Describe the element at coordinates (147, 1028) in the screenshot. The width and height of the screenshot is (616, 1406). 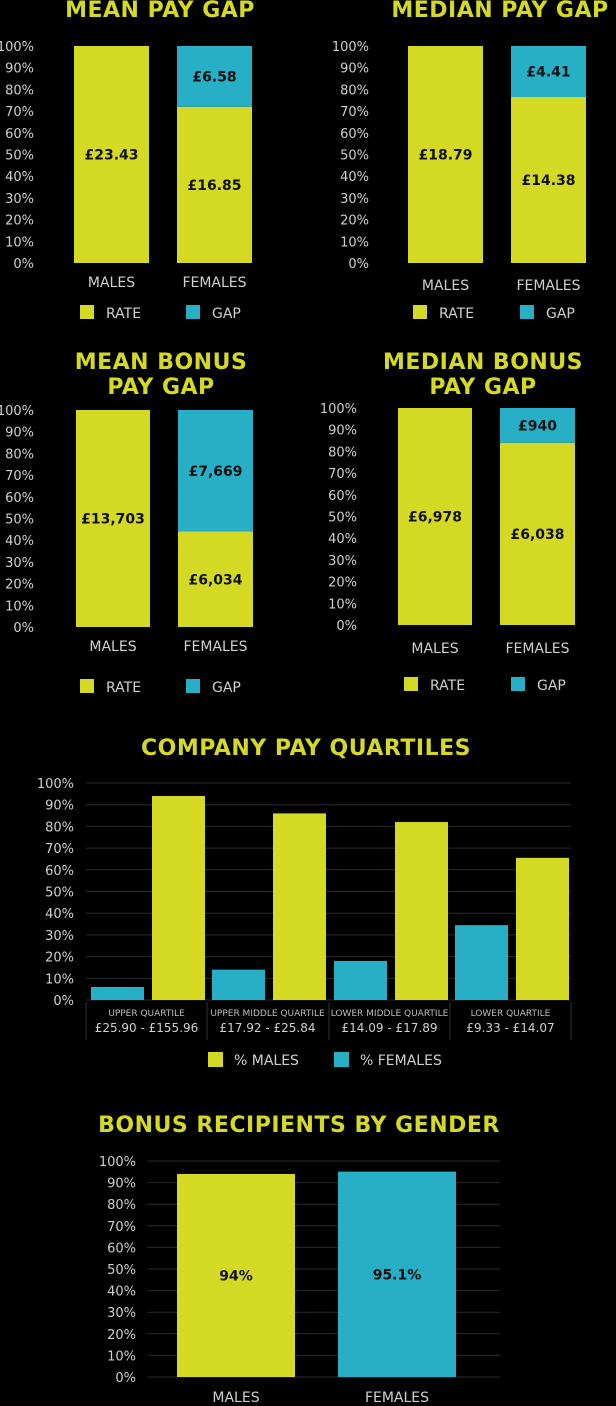
I see `quartile-range: £25.90 - £155.96` at that location.